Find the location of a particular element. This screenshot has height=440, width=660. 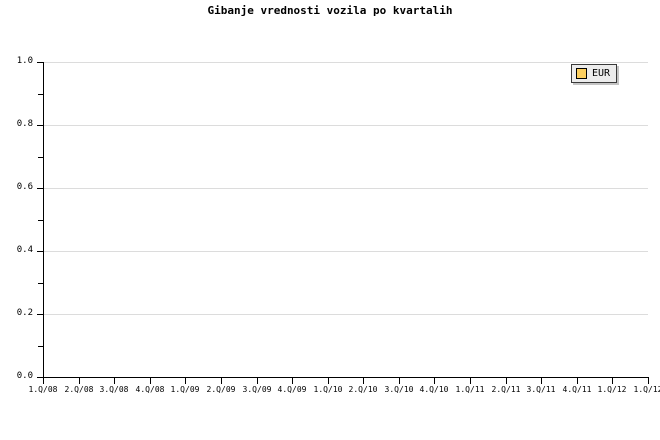

chart-title: Gibanje vrednosti vozila po kvartalih is located at coordinates (330, 10).